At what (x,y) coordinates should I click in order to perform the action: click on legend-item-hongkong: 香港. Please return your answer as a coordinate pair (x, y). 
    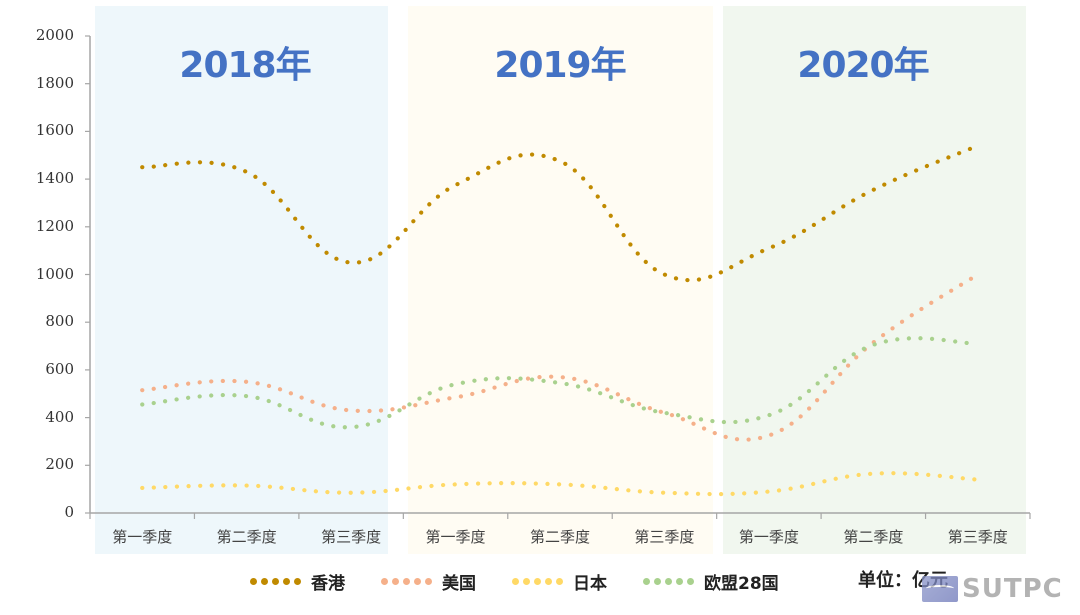
    Looking at the image, I should click on (297, 581).